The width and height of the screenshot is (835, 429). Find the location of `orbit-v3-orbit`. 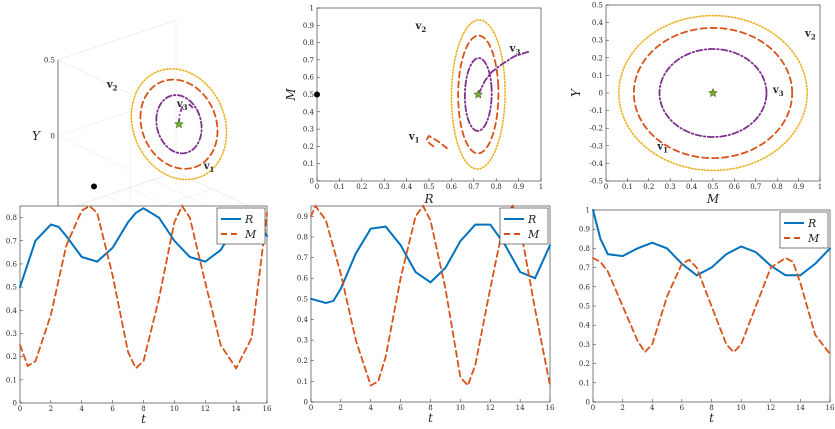

orbit-v3-orbit is located at coordinates (179, 124).